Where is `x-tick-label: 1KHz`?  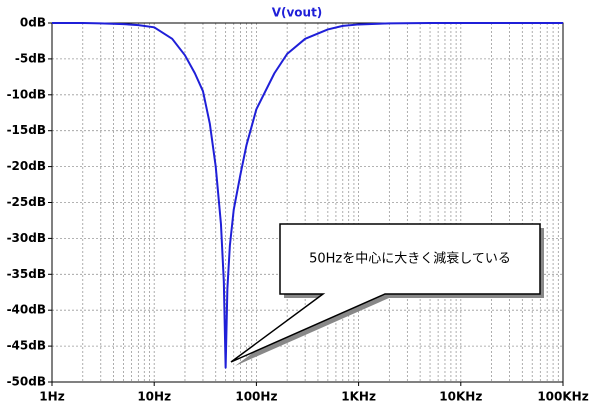
x-tick-label: 1KHz is located at coordinates (358, 397).